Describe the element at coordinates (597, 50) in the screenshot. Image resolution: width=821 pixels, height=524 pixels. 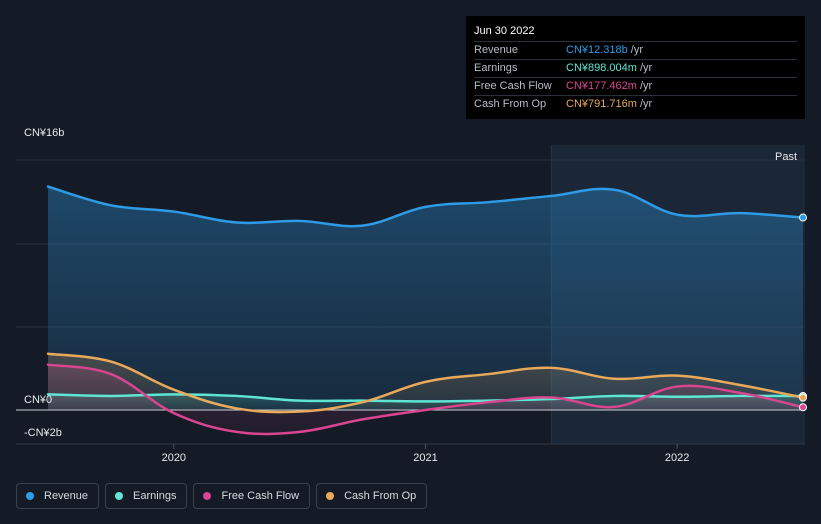
I see `tooltip-value: CN¥12.318b` at that location.